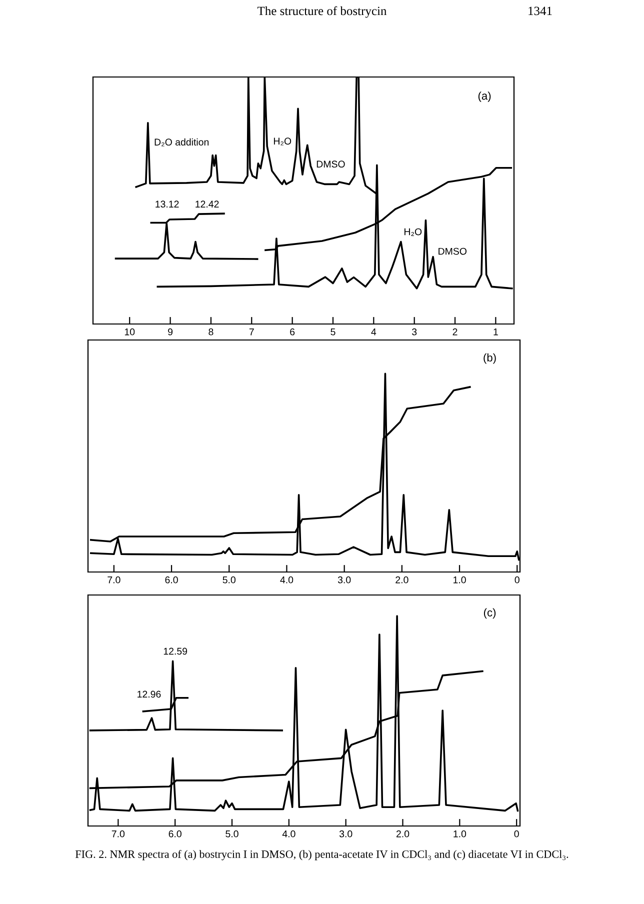  Describe the element at coordinates (129, 332) in the screenshot. I see `x-tick-label: 10` at that location.